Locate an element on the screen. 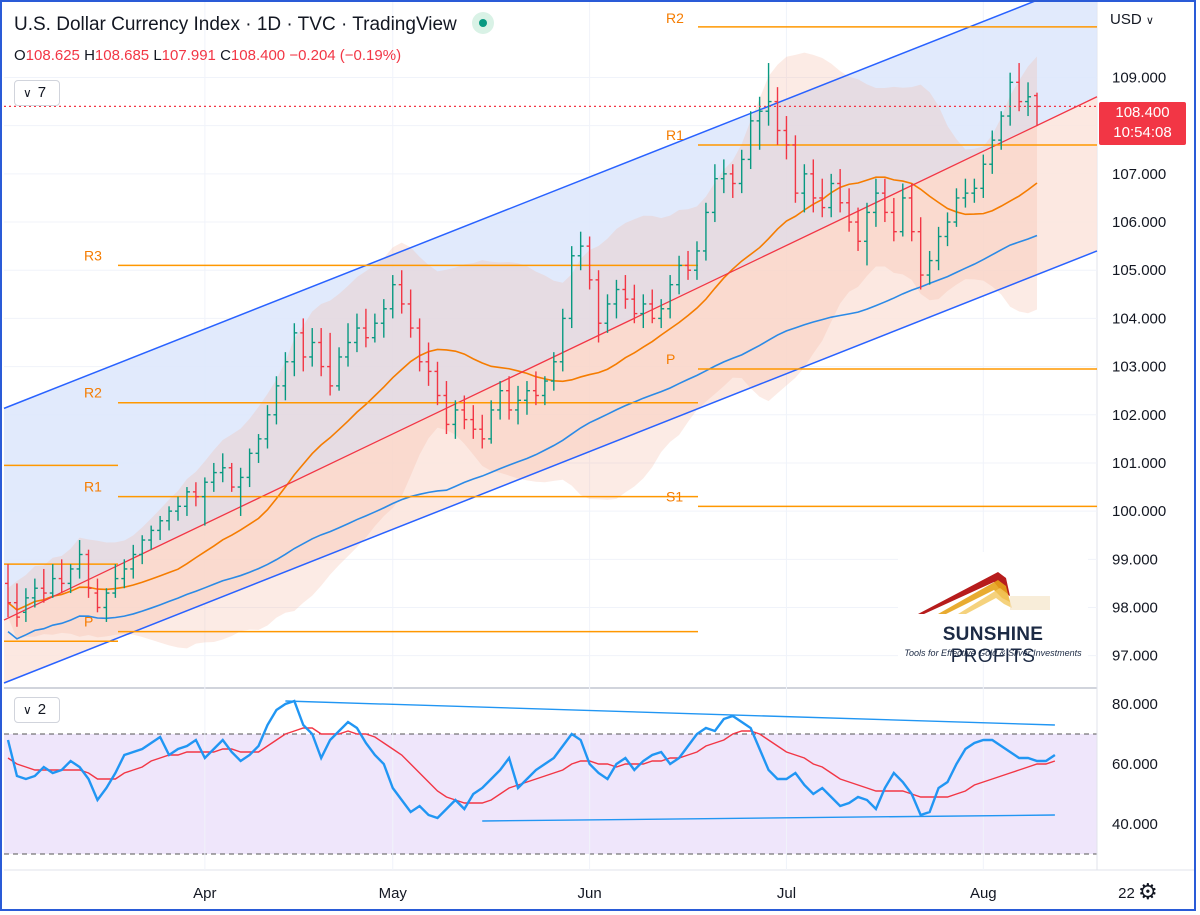 The width and height of the screenshot is (1200, 915). currency-selector: USD ∨ is located at coordinates (1132, 19).